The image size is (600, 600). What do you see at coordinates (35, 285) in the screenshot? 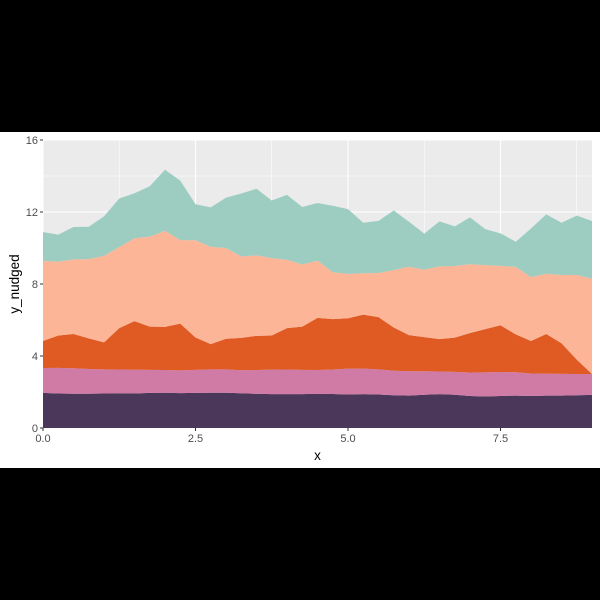
I see `y-tick-label: 8` at bounding box center [35, 285].